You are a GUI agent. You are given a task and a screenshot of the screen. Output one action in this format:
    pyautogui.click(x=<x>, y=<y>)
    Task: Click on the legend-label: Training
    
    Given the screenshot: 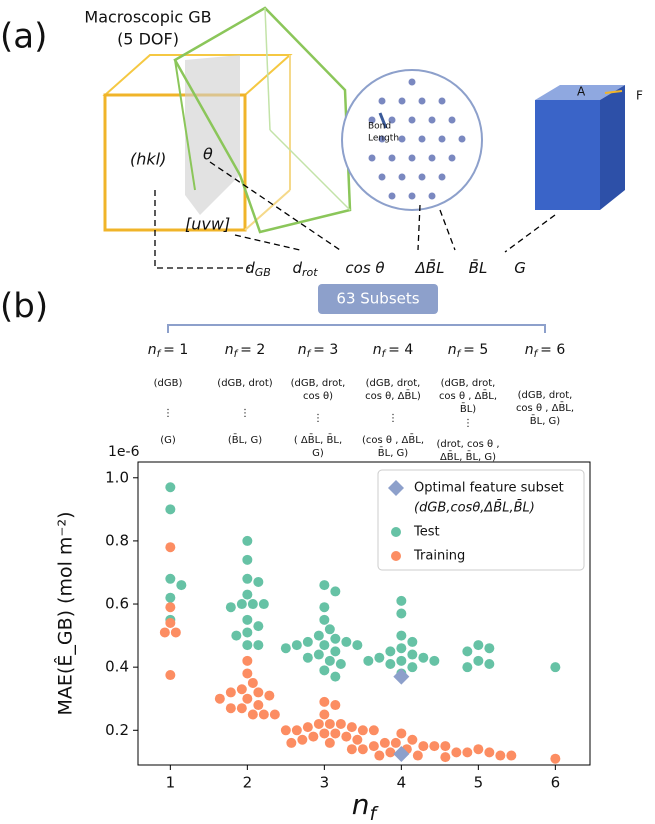 What is the action you would take?
    pyautogui.click(x=439, y=556)
    